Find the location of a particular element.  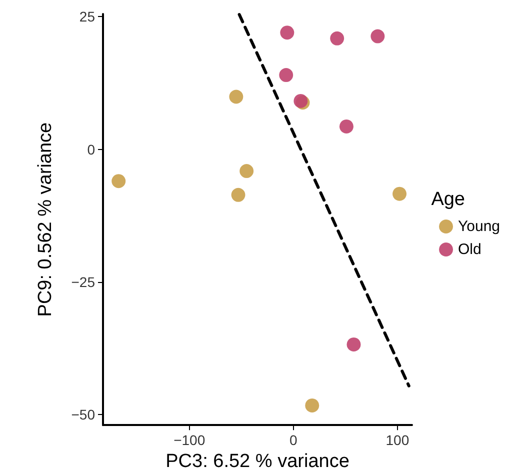

y-tick-label: −25 is located at coordinates (83, 282).